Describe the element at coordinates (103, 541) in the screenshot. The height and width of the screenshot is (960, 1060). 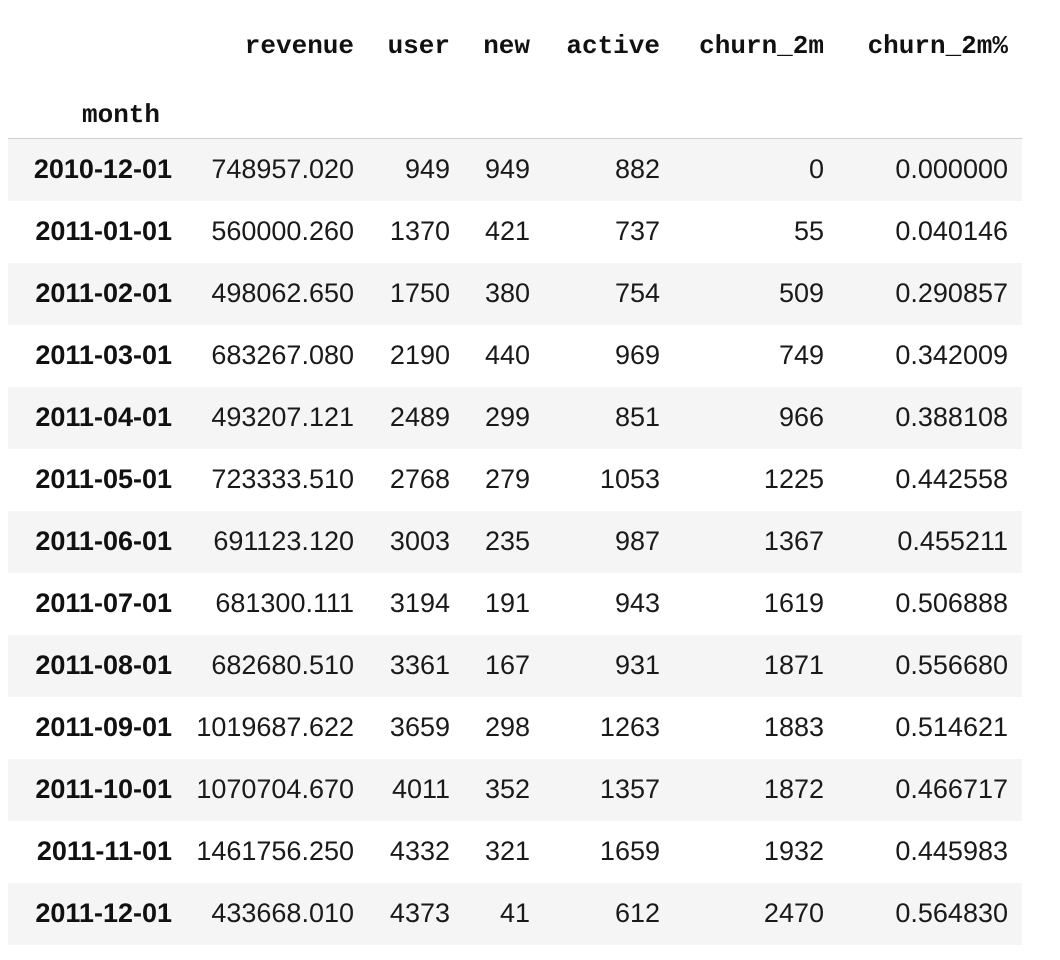
I see `row-index-month: 2011-06-01` at that location.